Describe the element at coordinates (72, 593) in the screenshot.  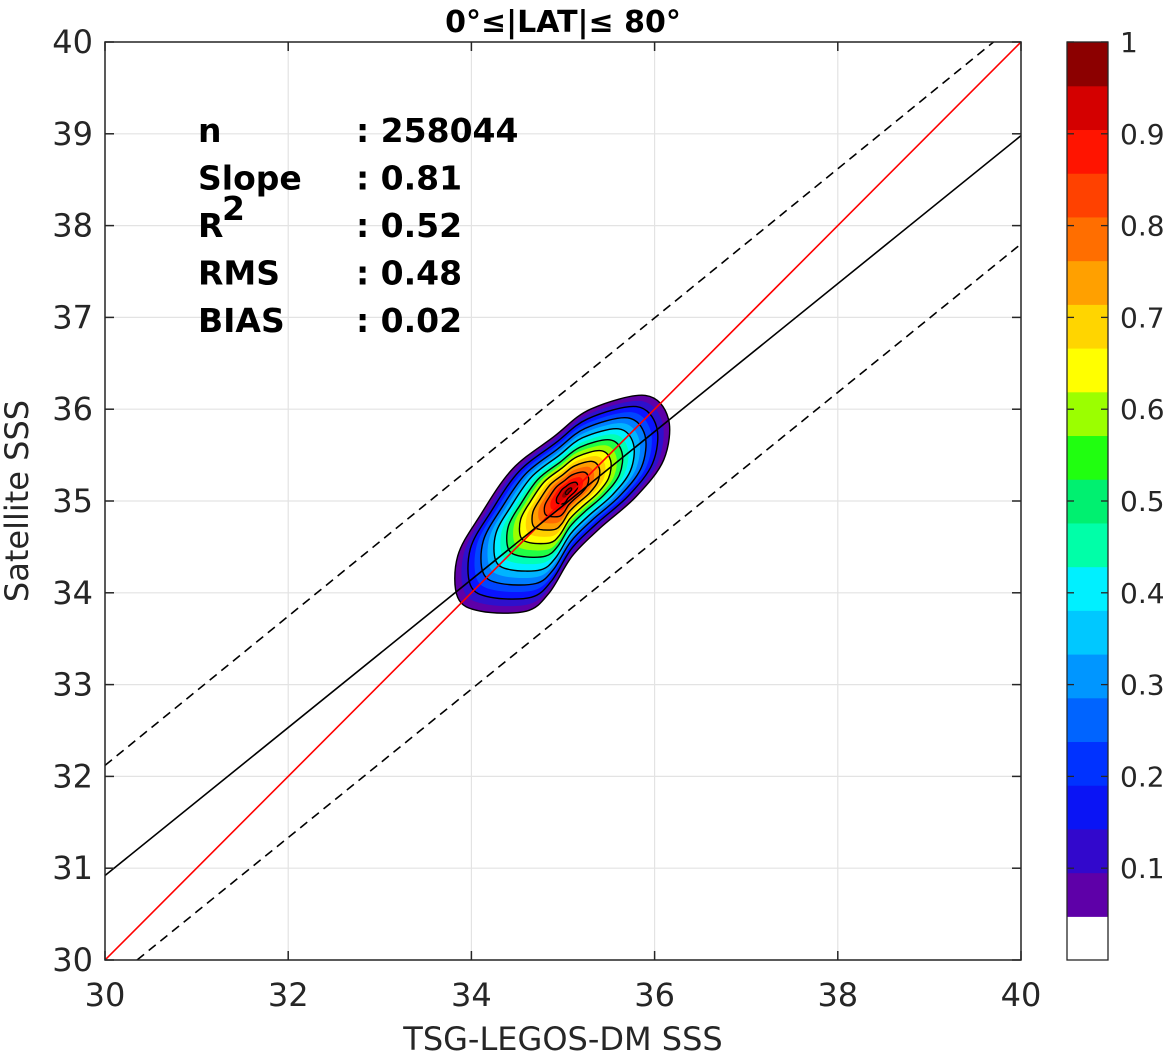
I see `y-tick-label: 34` at that location.